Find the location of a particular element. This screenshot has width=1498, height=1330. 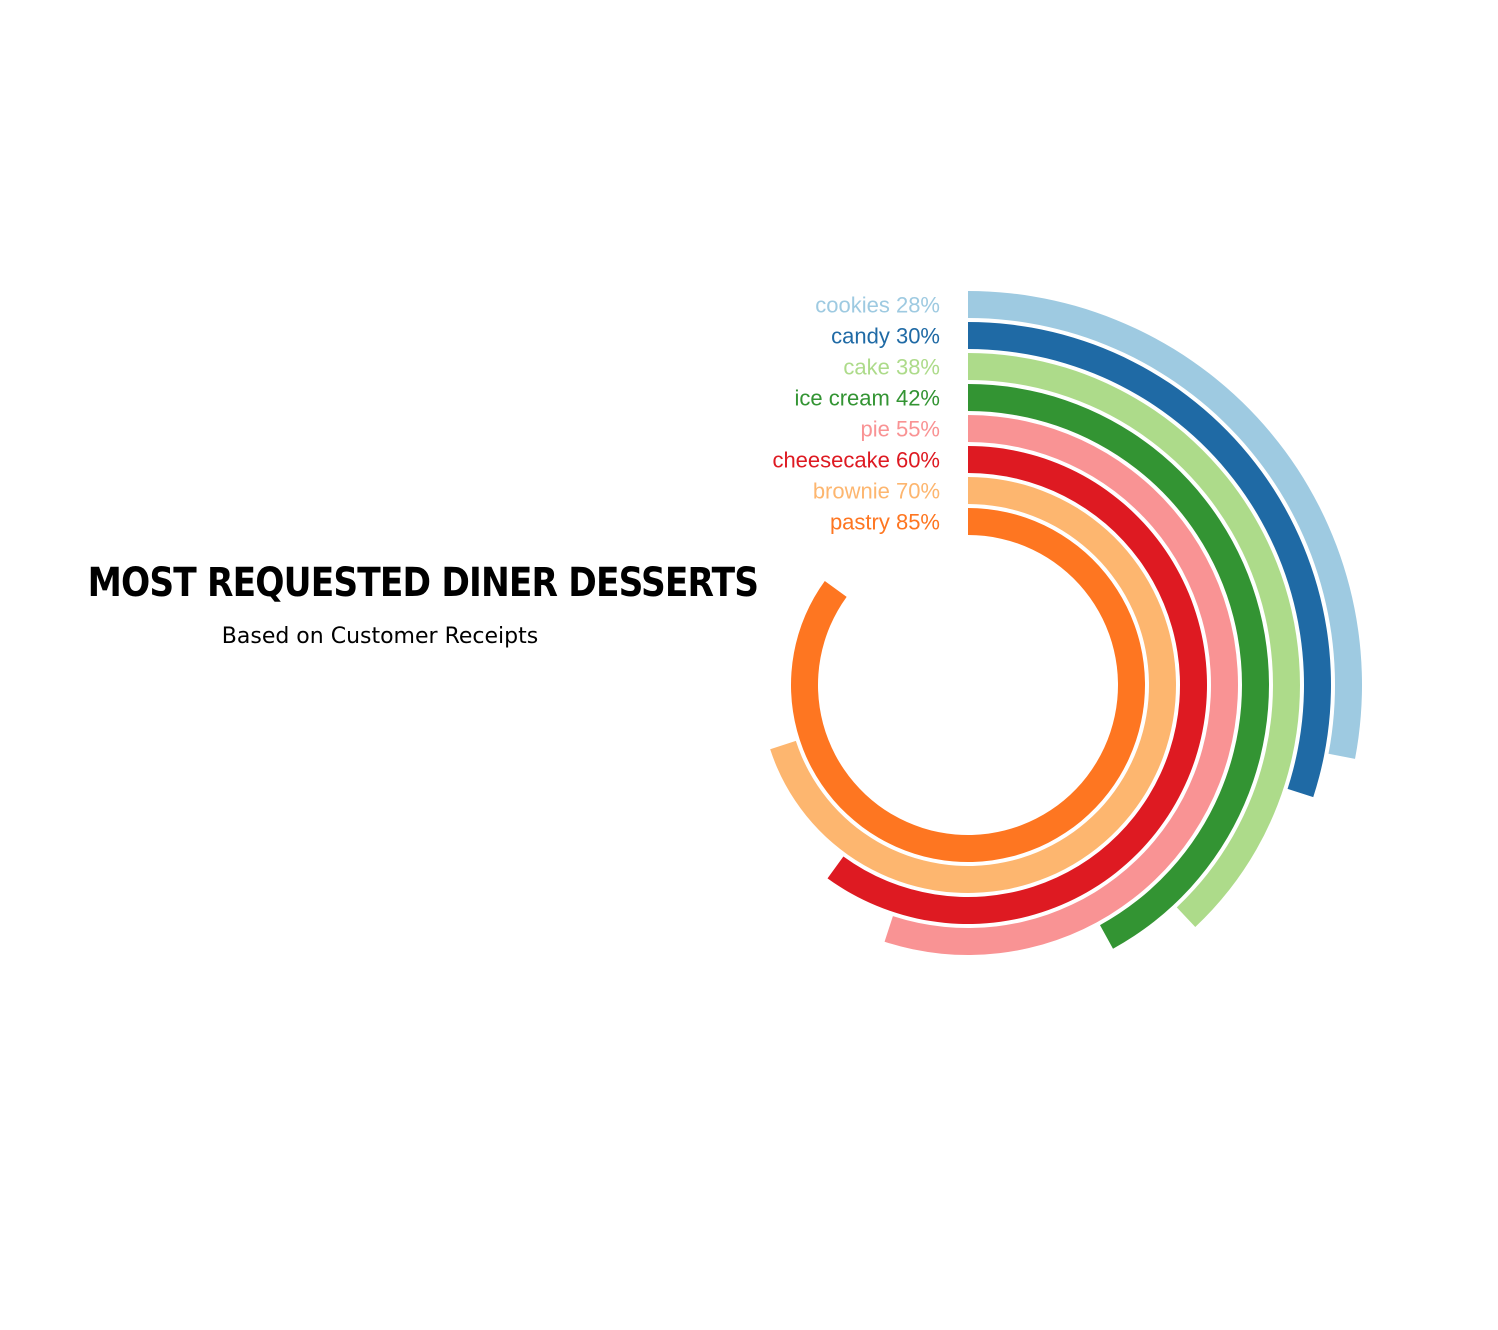

arc-cake is located at coordinates (1134, 640).